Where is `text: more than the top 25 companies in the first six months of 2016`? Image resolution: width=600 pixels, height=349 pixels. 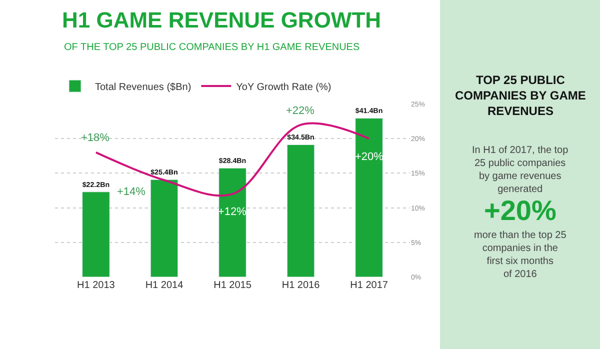 text: more than the top 25 companies in the first six months of 2016 is located at coordinates (520, 255).